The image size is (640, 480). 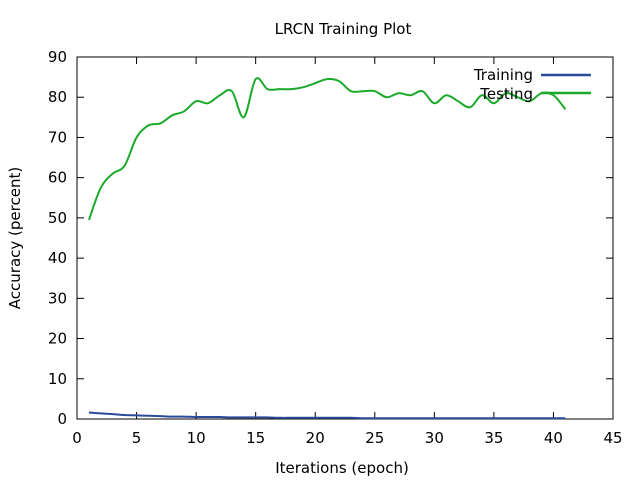 What do you see at coordinates (553, 438) in the screenshot?
I see `x-tick-label: 40` at bounding box center [553, 438].